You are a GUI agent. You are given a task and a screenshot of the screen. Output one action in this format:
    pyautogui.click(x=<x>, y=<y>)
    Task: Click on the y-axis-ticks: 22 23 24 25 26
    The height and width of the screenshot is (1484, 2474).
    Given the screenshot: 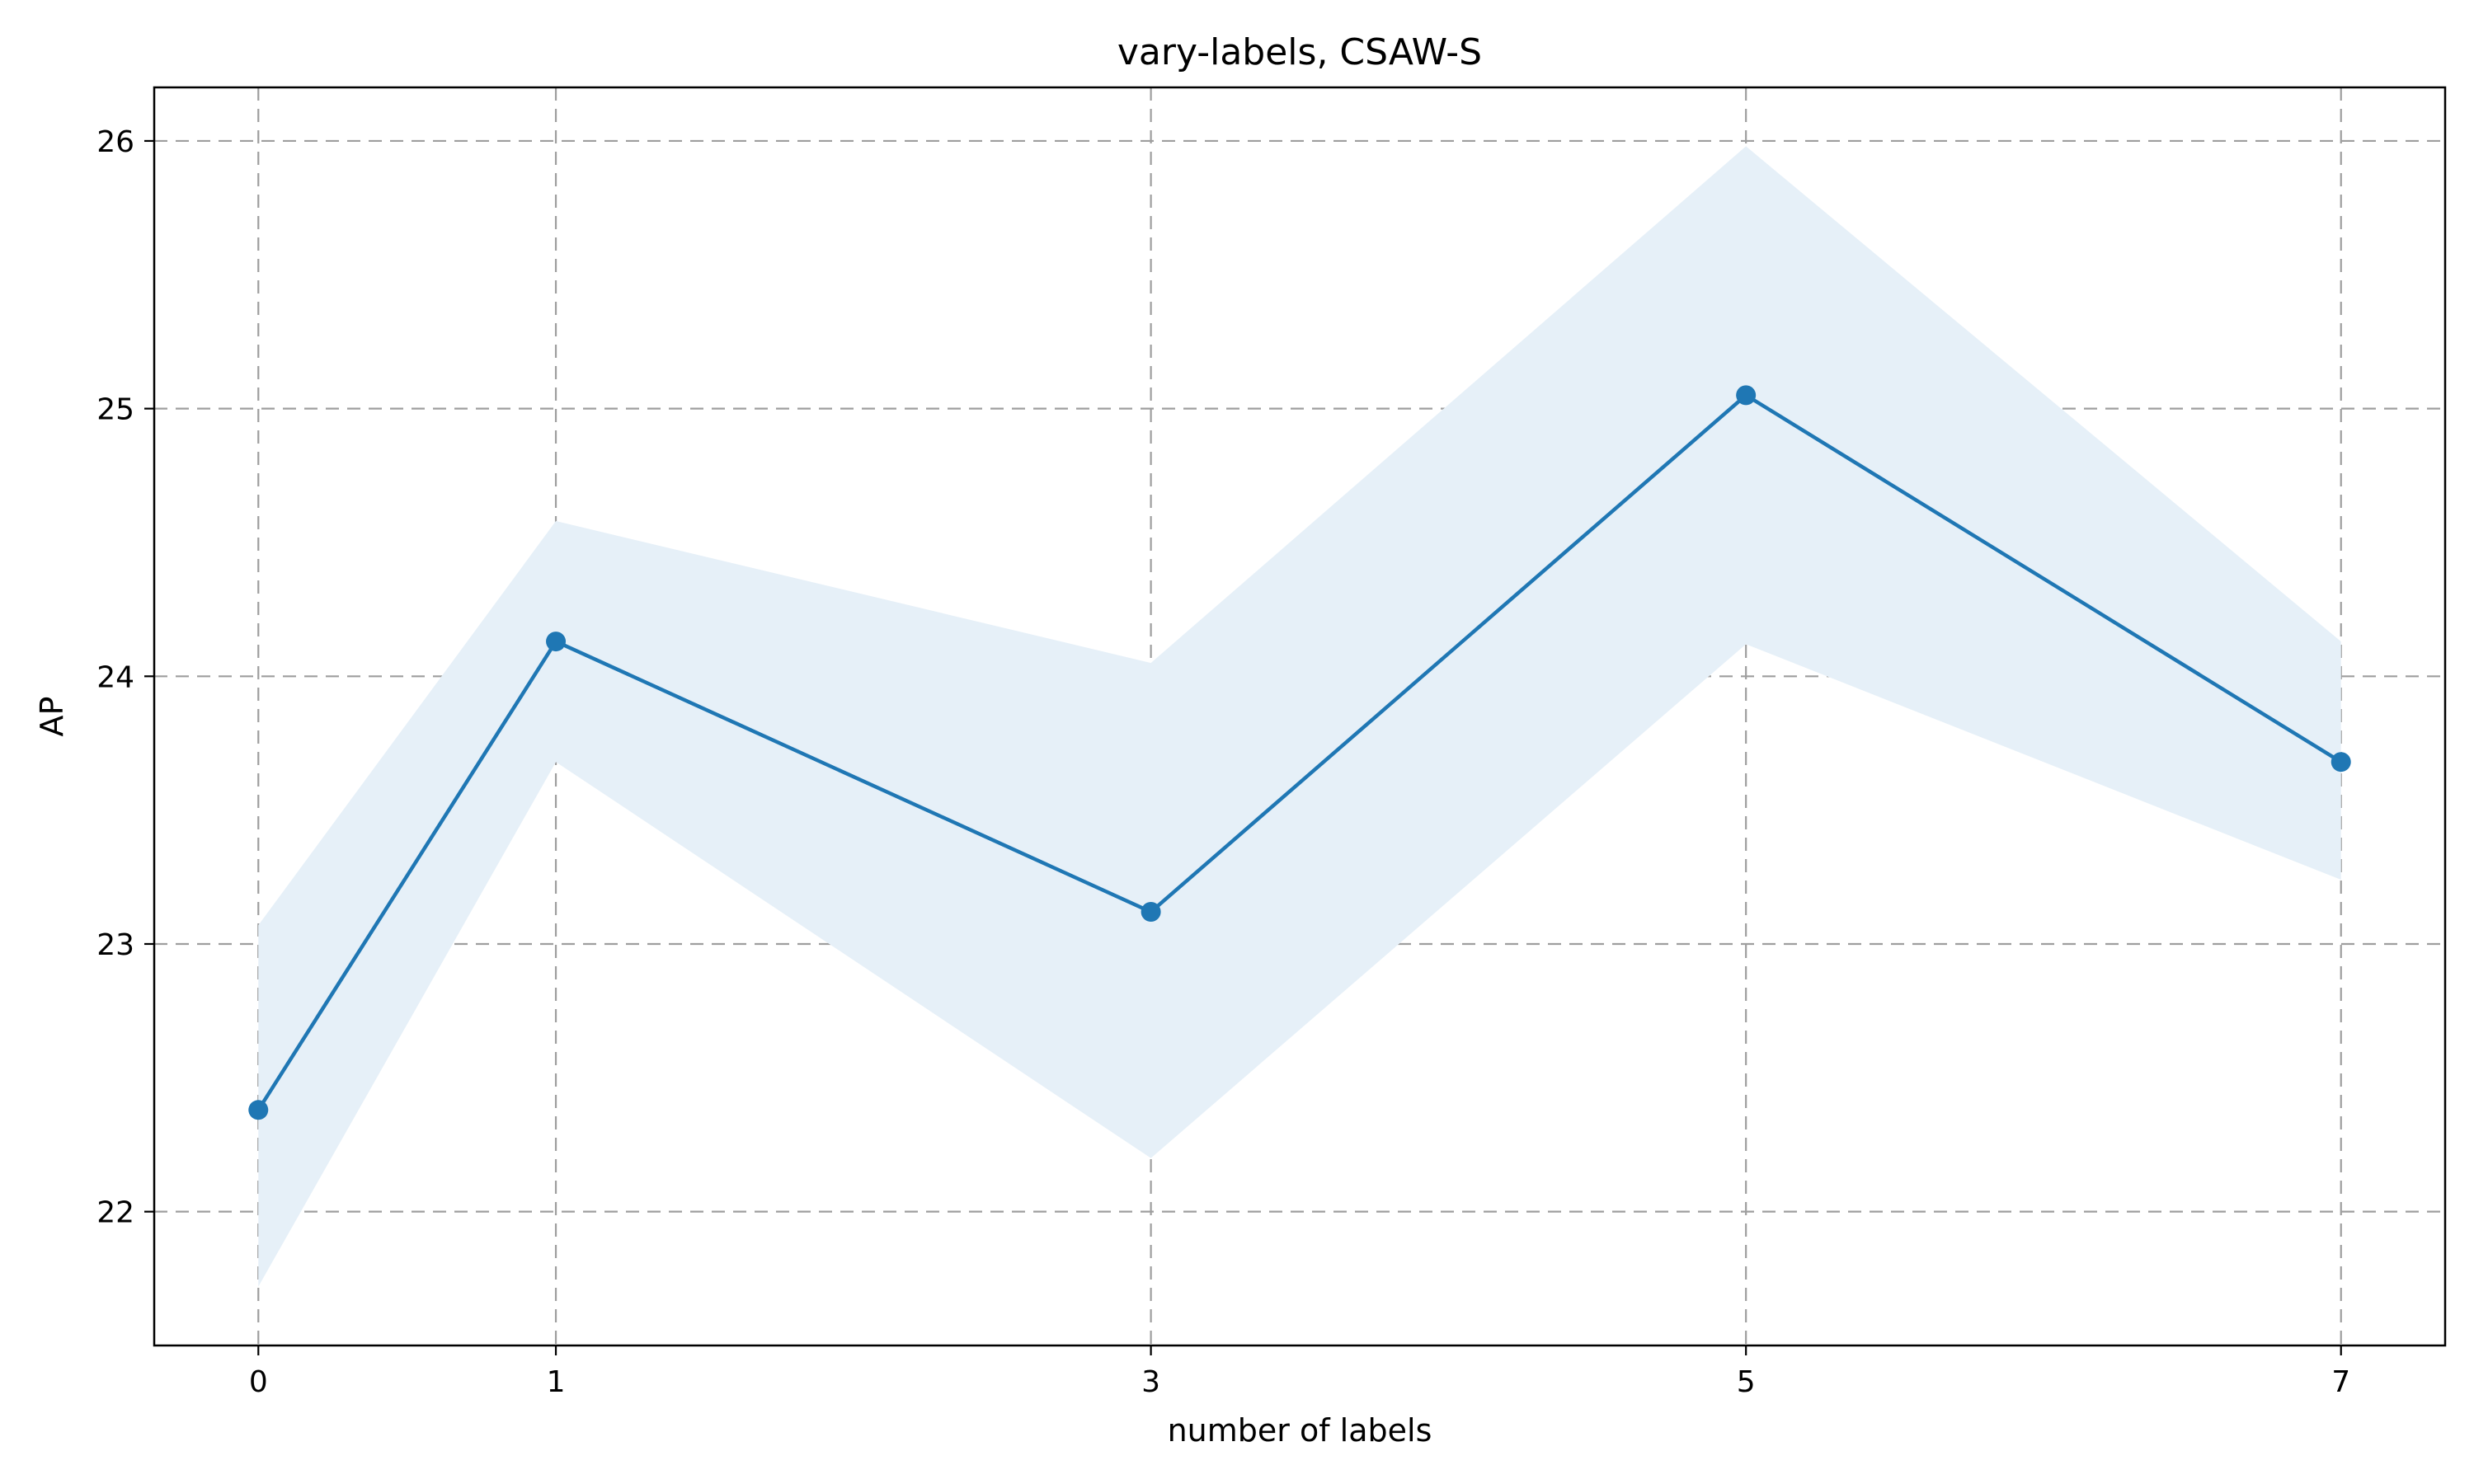 What is the action you would take?
    pyautogui.click(x=125, y=677)
    